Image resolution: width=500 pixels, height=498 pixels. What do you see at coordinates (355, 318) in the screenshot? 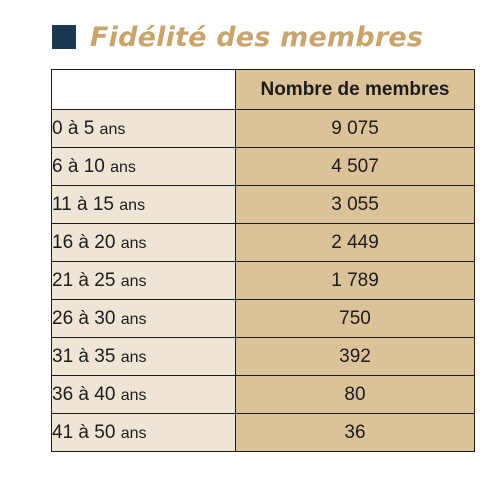
I see `member-count-cell: 750` at bounding box center [355, 318].